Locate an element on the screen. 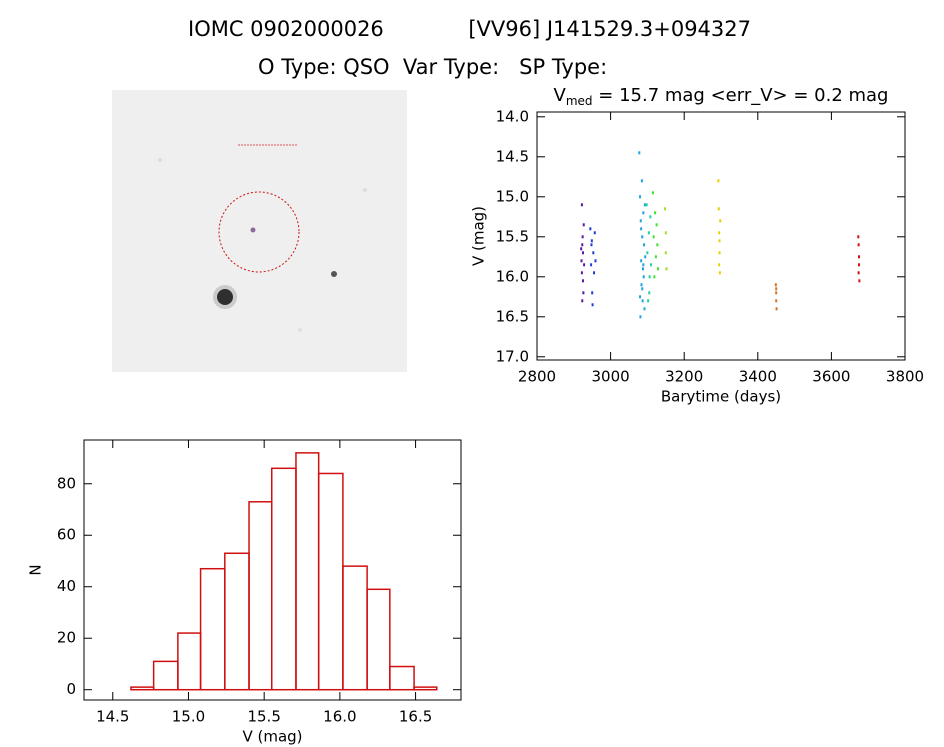 The width and height of the screenshot is (944, 747). title-rest: = 15.7 mag <err_V> = 0.2 mag is located at coordinates (741, 95).